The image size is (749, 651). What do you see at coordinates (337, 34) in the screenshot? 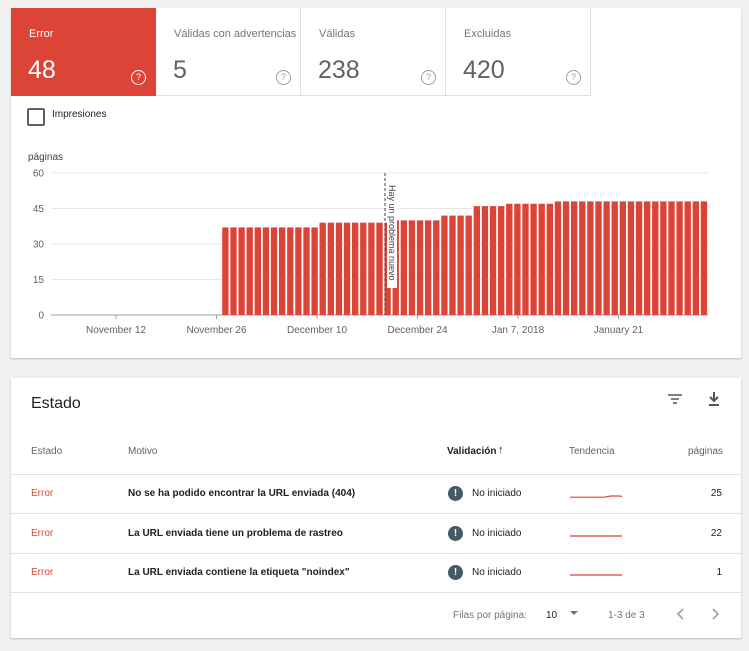
I see `tile-label: Válidas` at bounding box center [337, 34].